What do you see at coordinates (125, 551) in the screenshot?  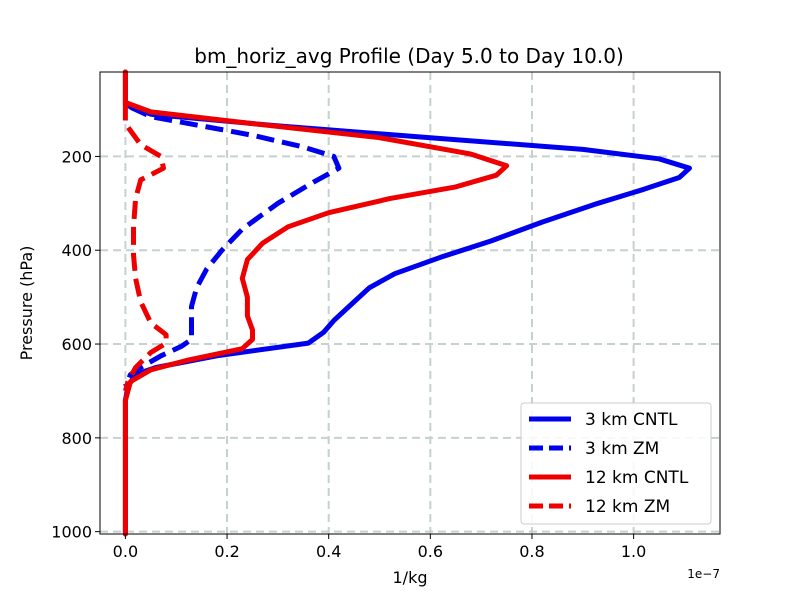 I see `x-tick-label: 0.0` at bounding box center [125, 551].